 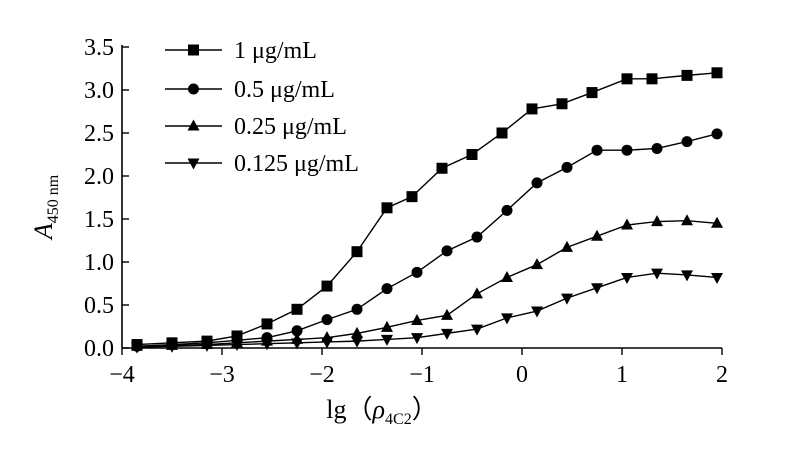 What do you see at coordinates (99, 177) in the screenshot?
I see `y-tick-label: 2.0` at bounding box center [99, 177].